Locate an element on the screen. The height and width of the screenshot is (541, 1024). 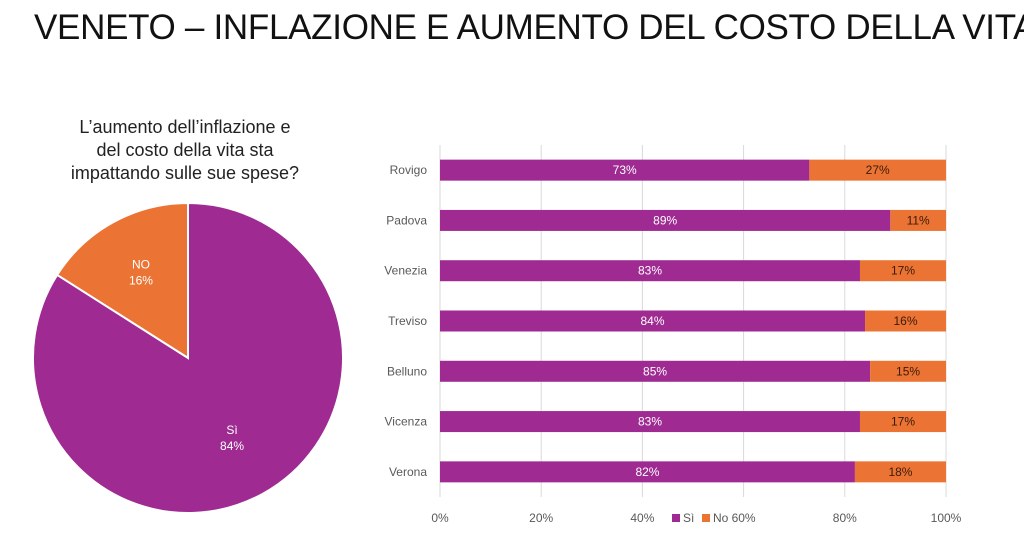
bar-value-label: 84% is located at coordinates (653, 321).